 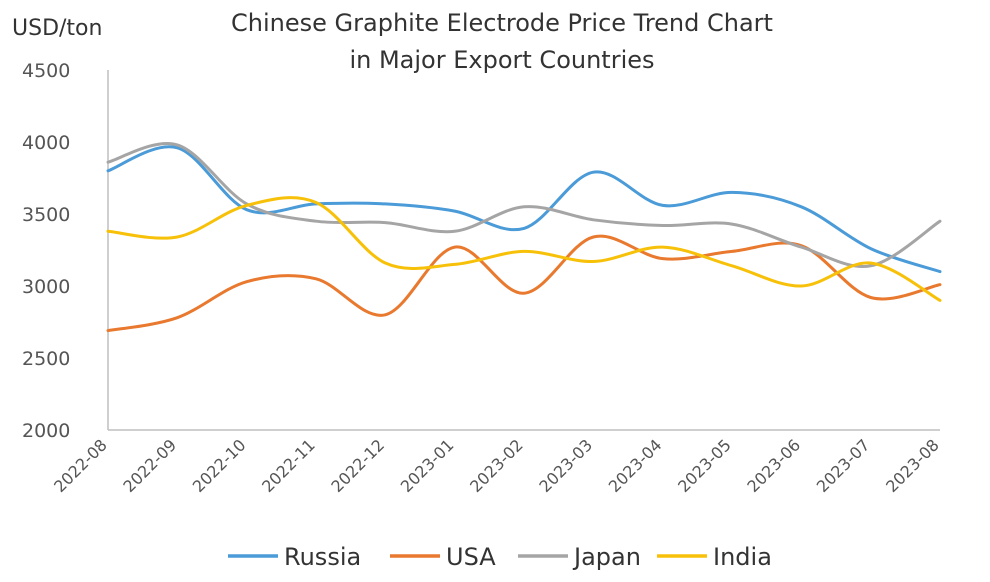 I want to click on legend-label-india: India, so click(x=742, y=557).